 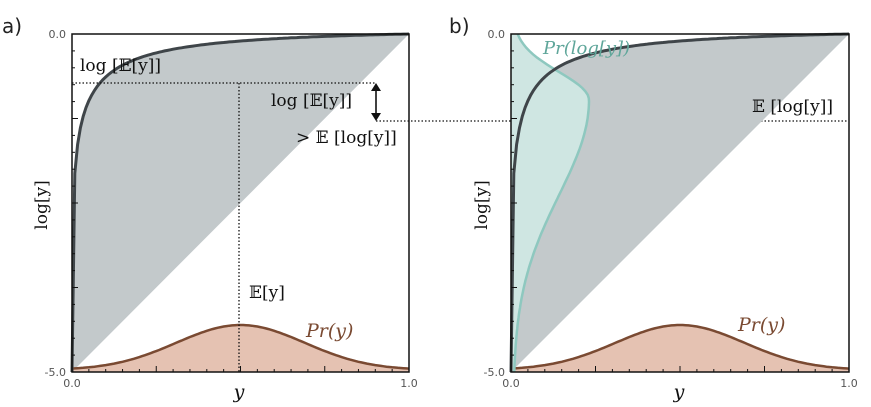 What do you see at coordinates (12, 26) in the screenshot?
I see `panel-a-label: a)` at bounding box center [12, 26].